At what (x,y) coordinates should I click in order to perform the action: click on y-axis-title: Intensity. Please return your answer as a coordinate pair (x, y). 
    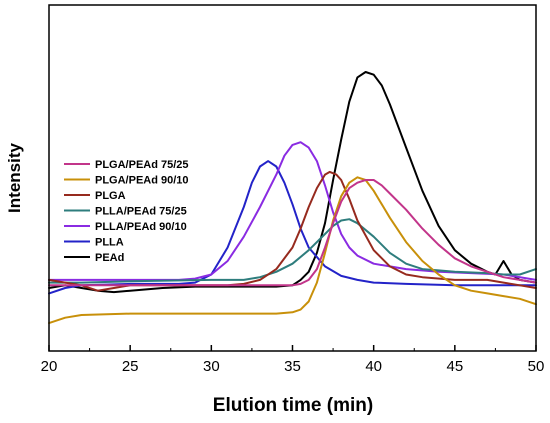
    Looking at the image, I should click on (14, 178).